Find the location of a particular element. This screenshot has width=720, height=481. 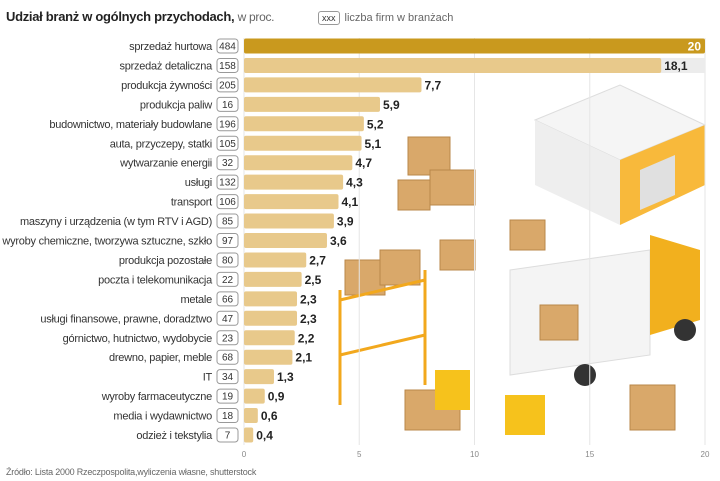

bar-row: produkcja paliw 16 5,9 is located at coordinates (270, 104).